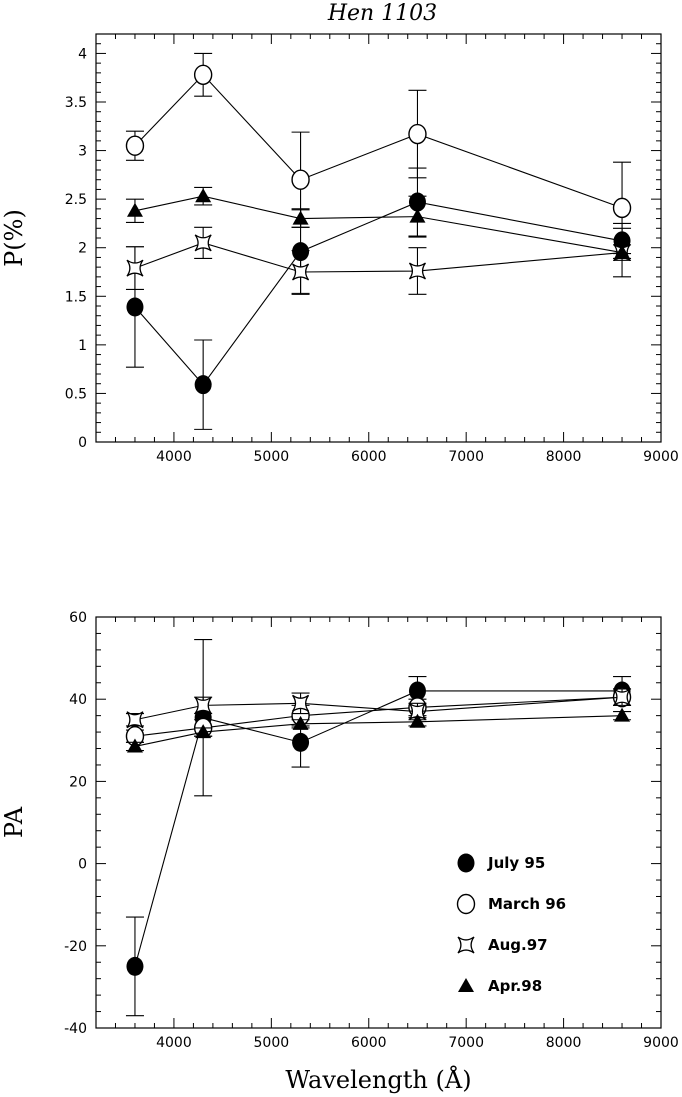  Describe the element at coordinates (516, 863) in the screenshot. I see `legend-label: July 95` at that location.